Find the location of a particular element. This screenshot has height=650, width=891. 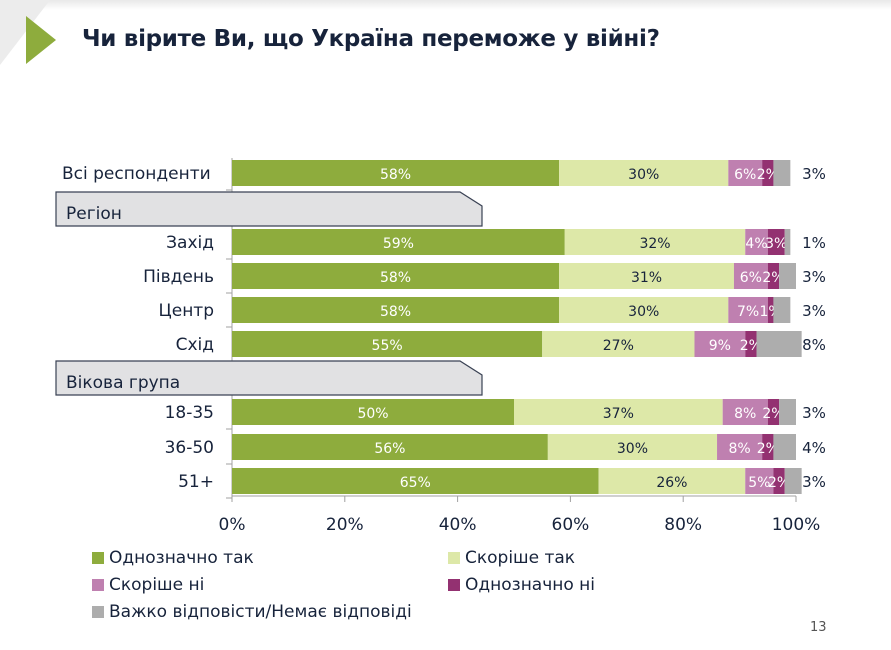

data-label: 9% is located at coordinates (720, 346).